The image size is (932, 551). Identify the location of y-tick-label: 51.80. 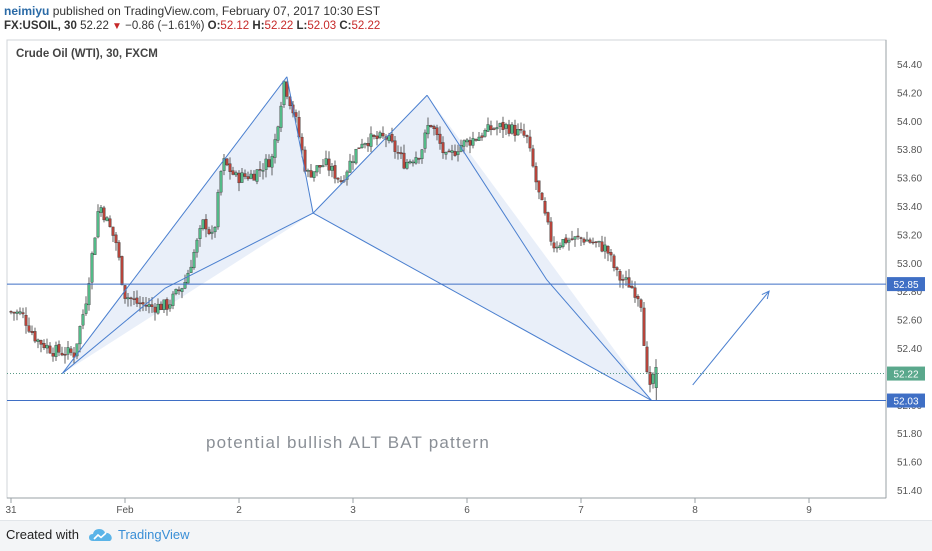
(909, 434).